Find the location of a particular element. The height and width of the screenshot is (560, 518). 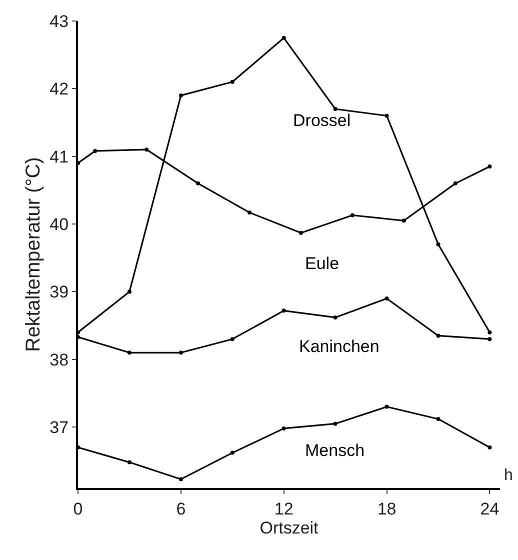

y-tick-label: 40 is located at coordinates (59, 224).